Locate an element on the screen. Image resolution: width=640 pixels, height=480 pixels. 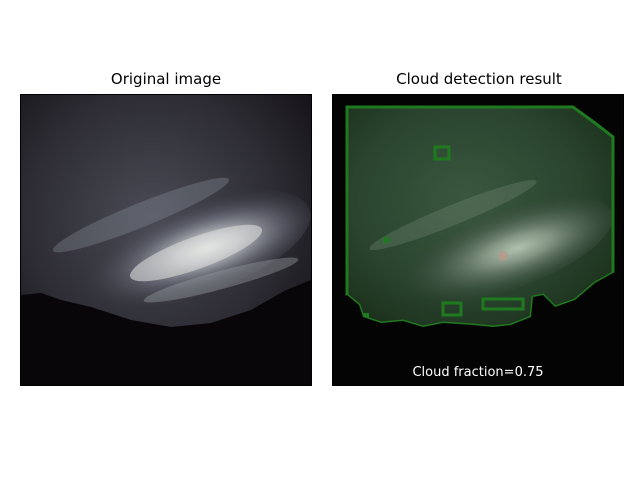
cloud-fraction-caption: Cloud fraction=0.75 is located at coordinates (478, 372).